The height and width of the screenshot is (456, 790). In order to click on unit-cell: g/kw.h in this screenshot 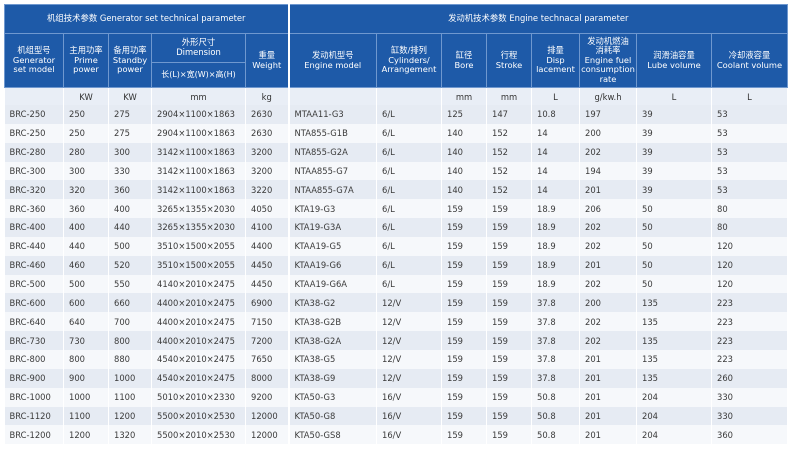, I will do `click(608, 96)`.